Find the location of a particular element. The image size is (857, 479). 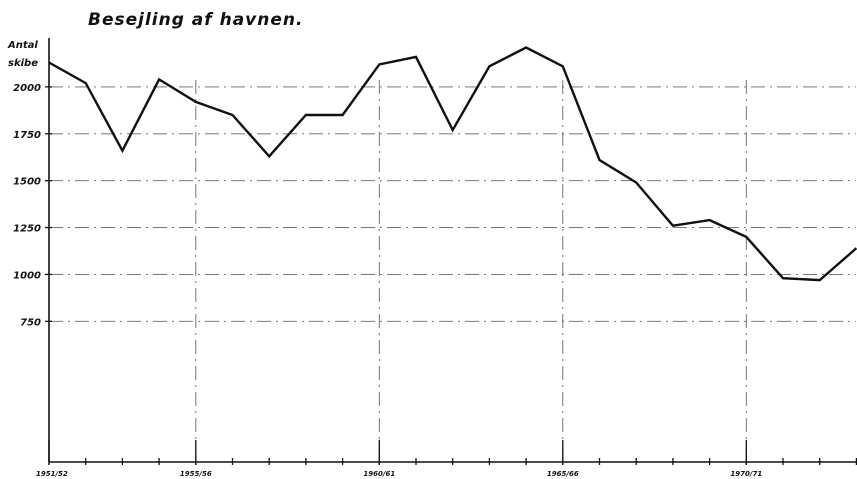

x-tick-label: 1960/61 is located at coordinates (379, 474).